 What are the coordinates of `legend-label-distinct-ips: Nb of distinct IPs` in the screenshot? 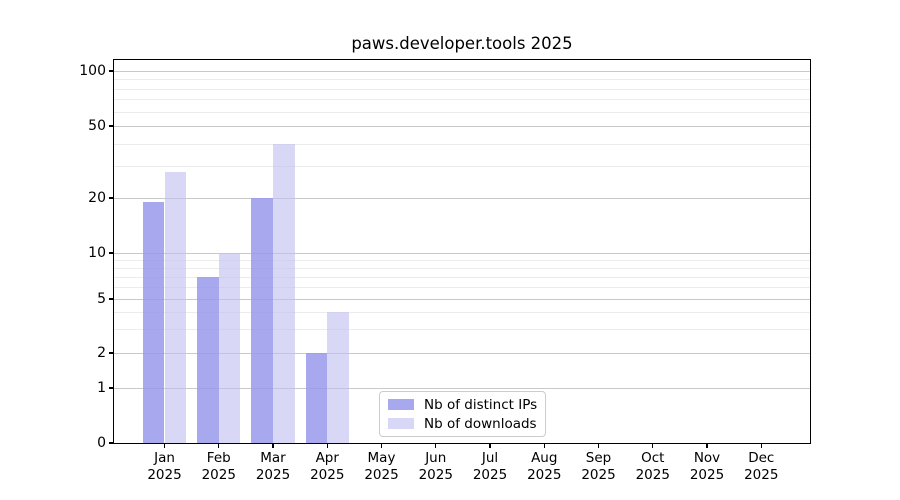 It's located at (481, 404).